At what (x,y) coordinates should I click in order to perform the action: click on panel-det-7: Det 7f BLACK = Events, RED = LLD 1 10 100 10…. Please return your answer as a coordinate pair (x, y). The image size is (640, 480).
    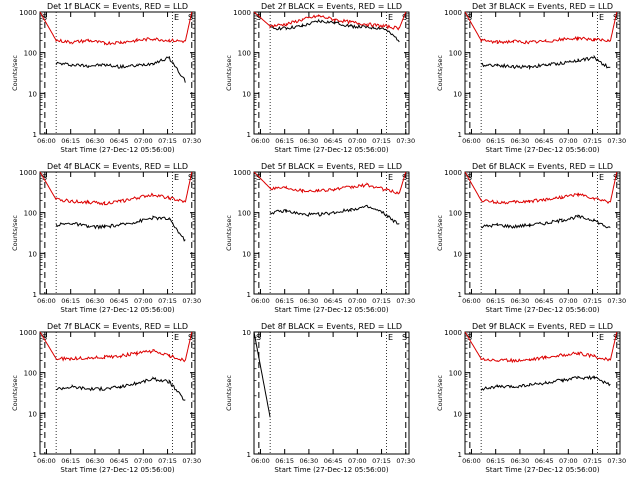
    Looking at the image, I should click on (106, 398).